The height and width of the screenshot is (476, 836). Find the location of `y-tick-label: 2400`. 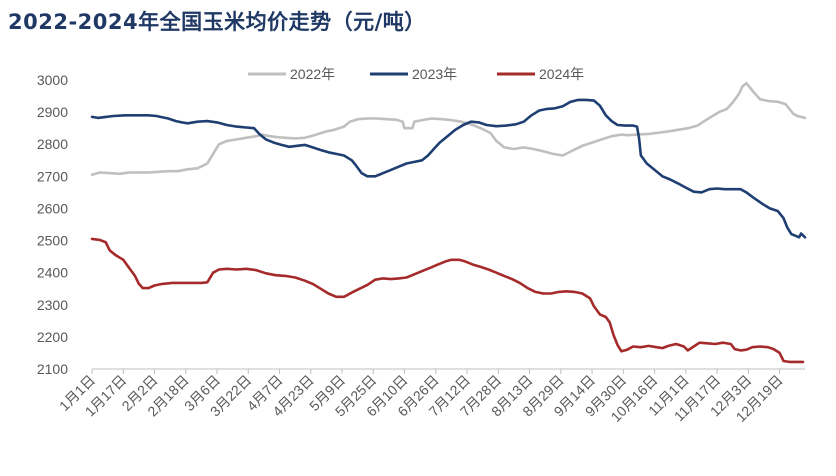

y-tick-label: 2400 is located at coordinates (52, 273).